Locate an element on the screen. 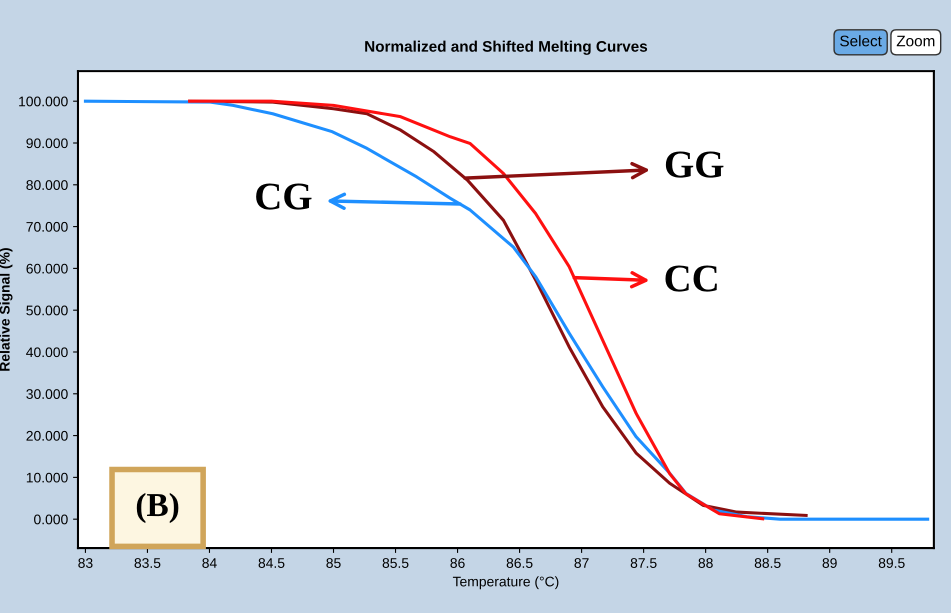 The height and width of the screenshot is (613, 951). series-label: CG is located at coordinates (284, 196).